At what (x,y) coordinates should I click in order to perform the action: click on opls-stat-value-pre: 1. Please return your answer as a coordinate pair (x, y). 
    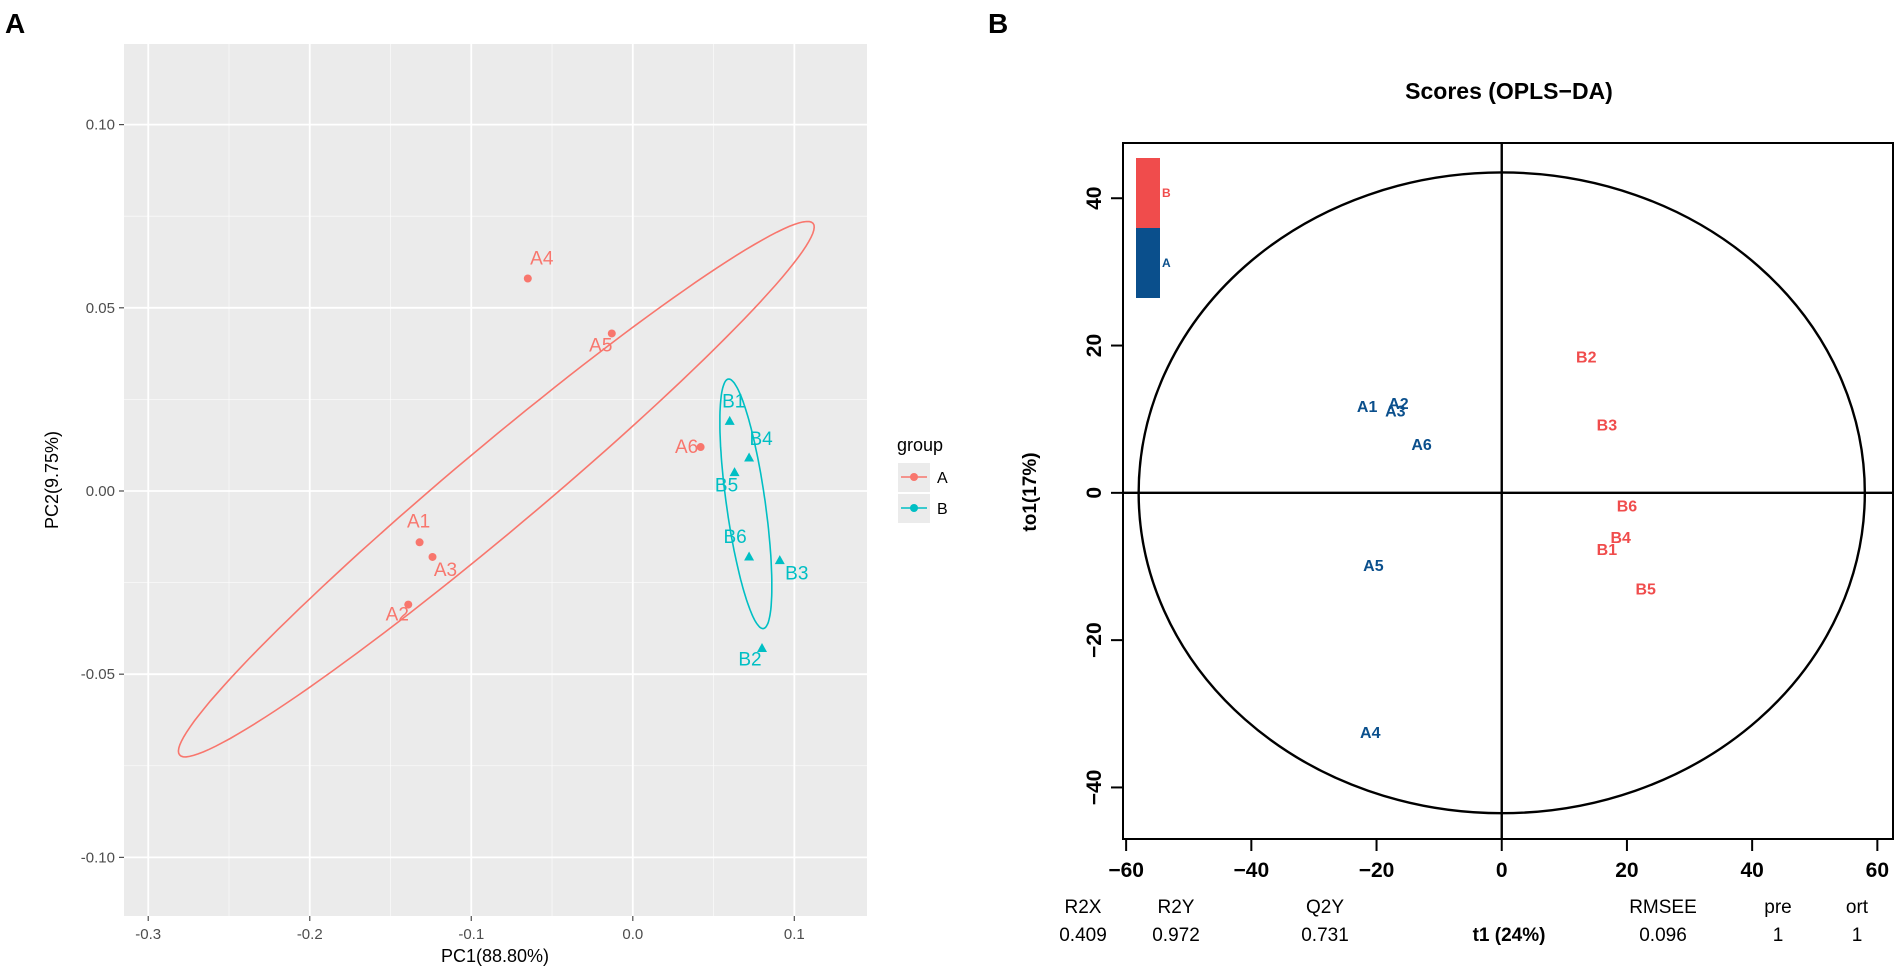
    Looking at the image, I should click on (1778, 935).